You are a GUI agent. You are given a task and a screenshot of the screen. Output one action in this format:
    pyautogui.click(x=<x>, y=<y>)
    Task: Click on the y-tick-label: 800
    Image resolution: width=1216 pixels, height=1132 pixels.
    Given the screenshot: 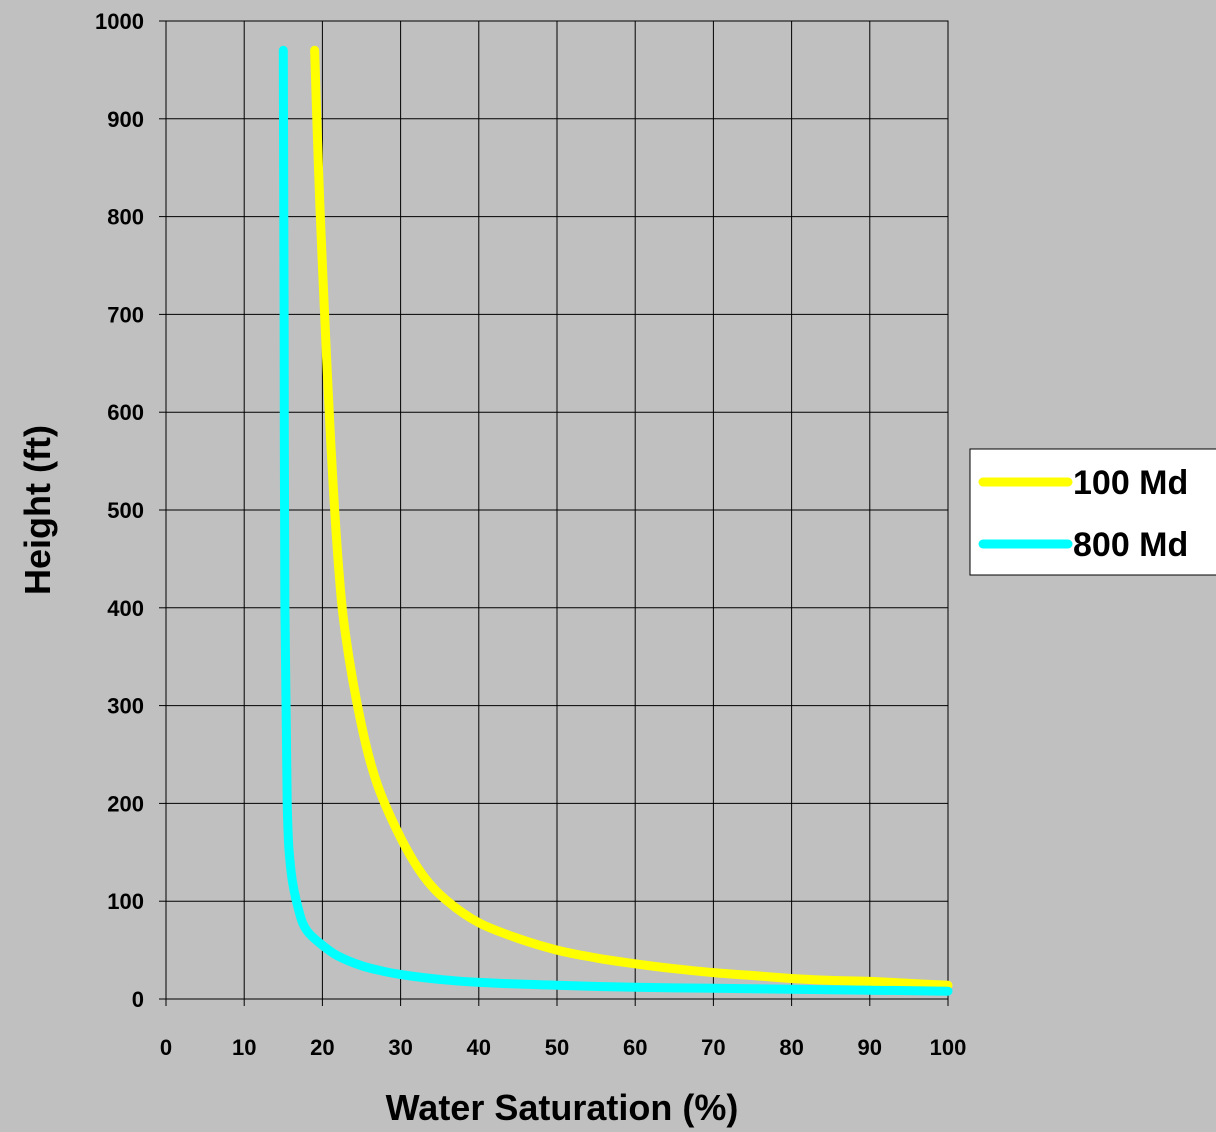 What is the action you would take?
    pyautogui.click(x=125, y=217)
    